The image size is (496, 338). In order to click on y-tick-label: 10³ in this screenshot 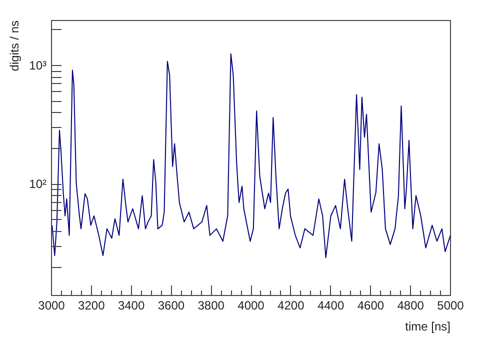, I will do `click(38, 65)`.